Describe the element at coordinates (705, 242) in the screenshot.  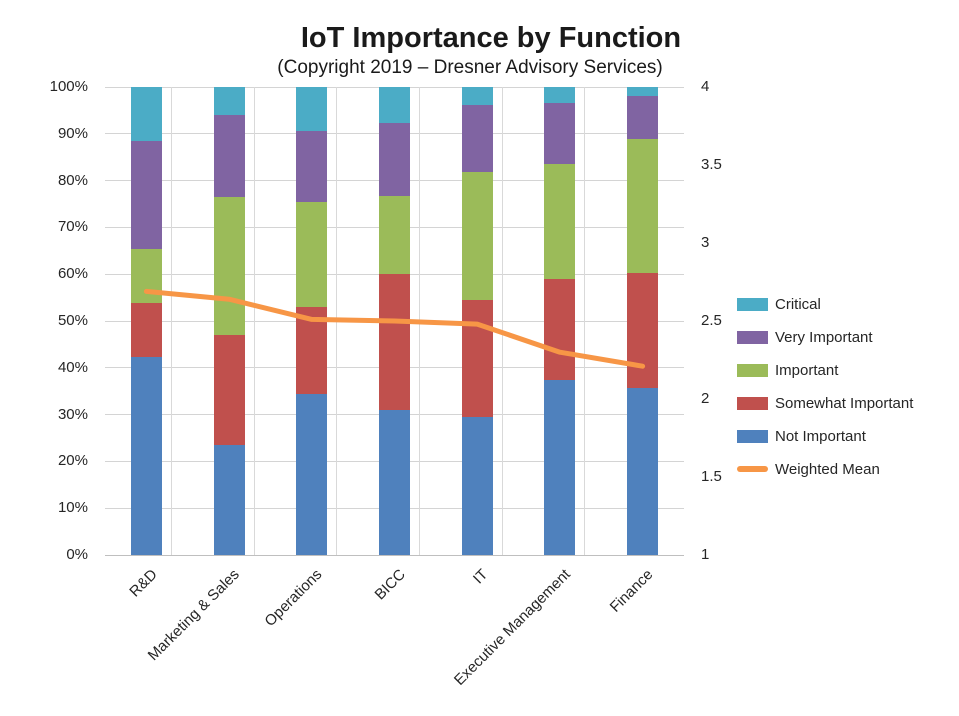
I see `right-axis-tick-label: 3` at that location.